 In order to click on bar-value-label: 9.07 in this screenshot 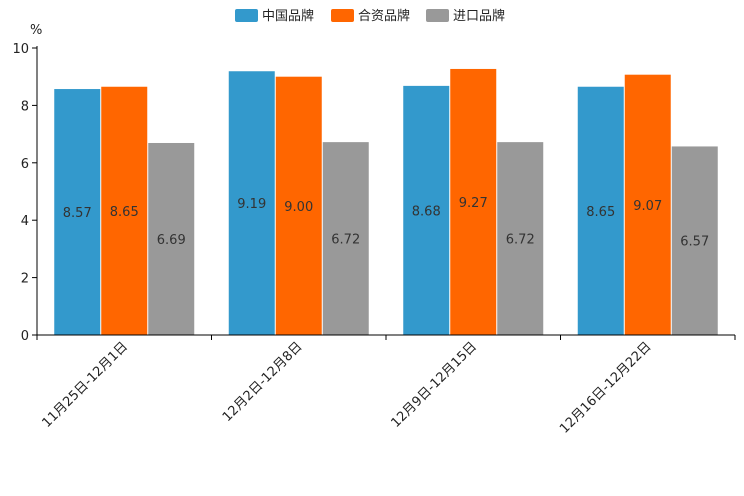, I will do `click(647, 206)`.